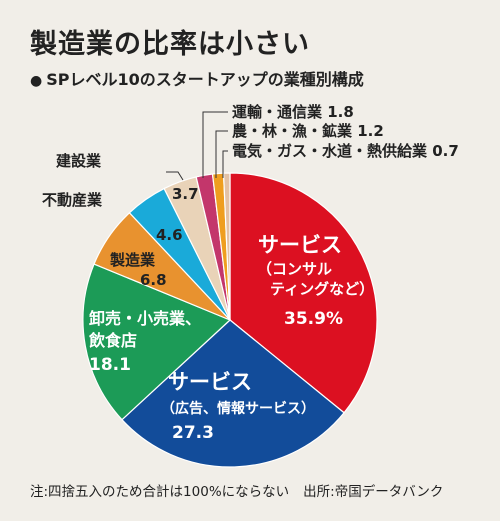  What do you see at coordinates (313, 319) in the screenshot?
I see `label-service-consulting-value: 35.9%` at bounding box center [313, 319].